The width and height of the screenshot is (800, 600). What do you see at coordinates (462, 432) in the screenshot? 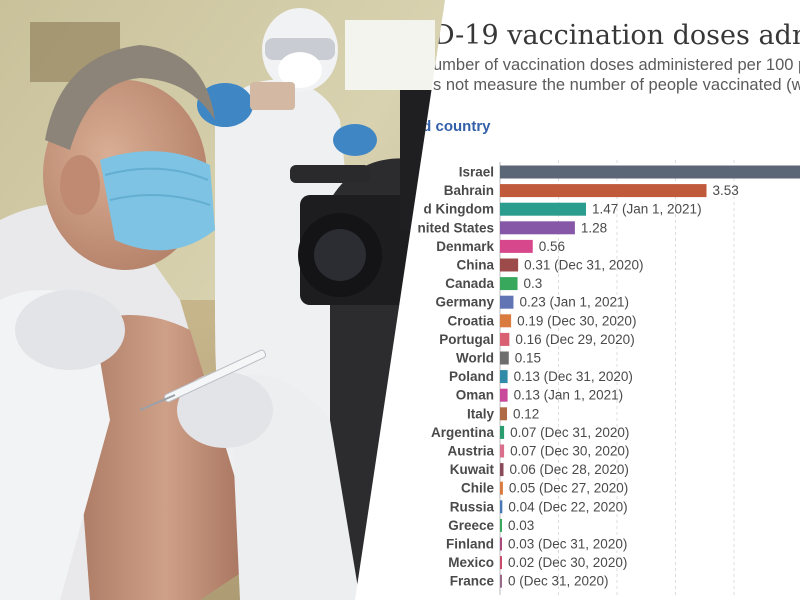
I see `category-label: Argentina` at bounding box center [462, 432].